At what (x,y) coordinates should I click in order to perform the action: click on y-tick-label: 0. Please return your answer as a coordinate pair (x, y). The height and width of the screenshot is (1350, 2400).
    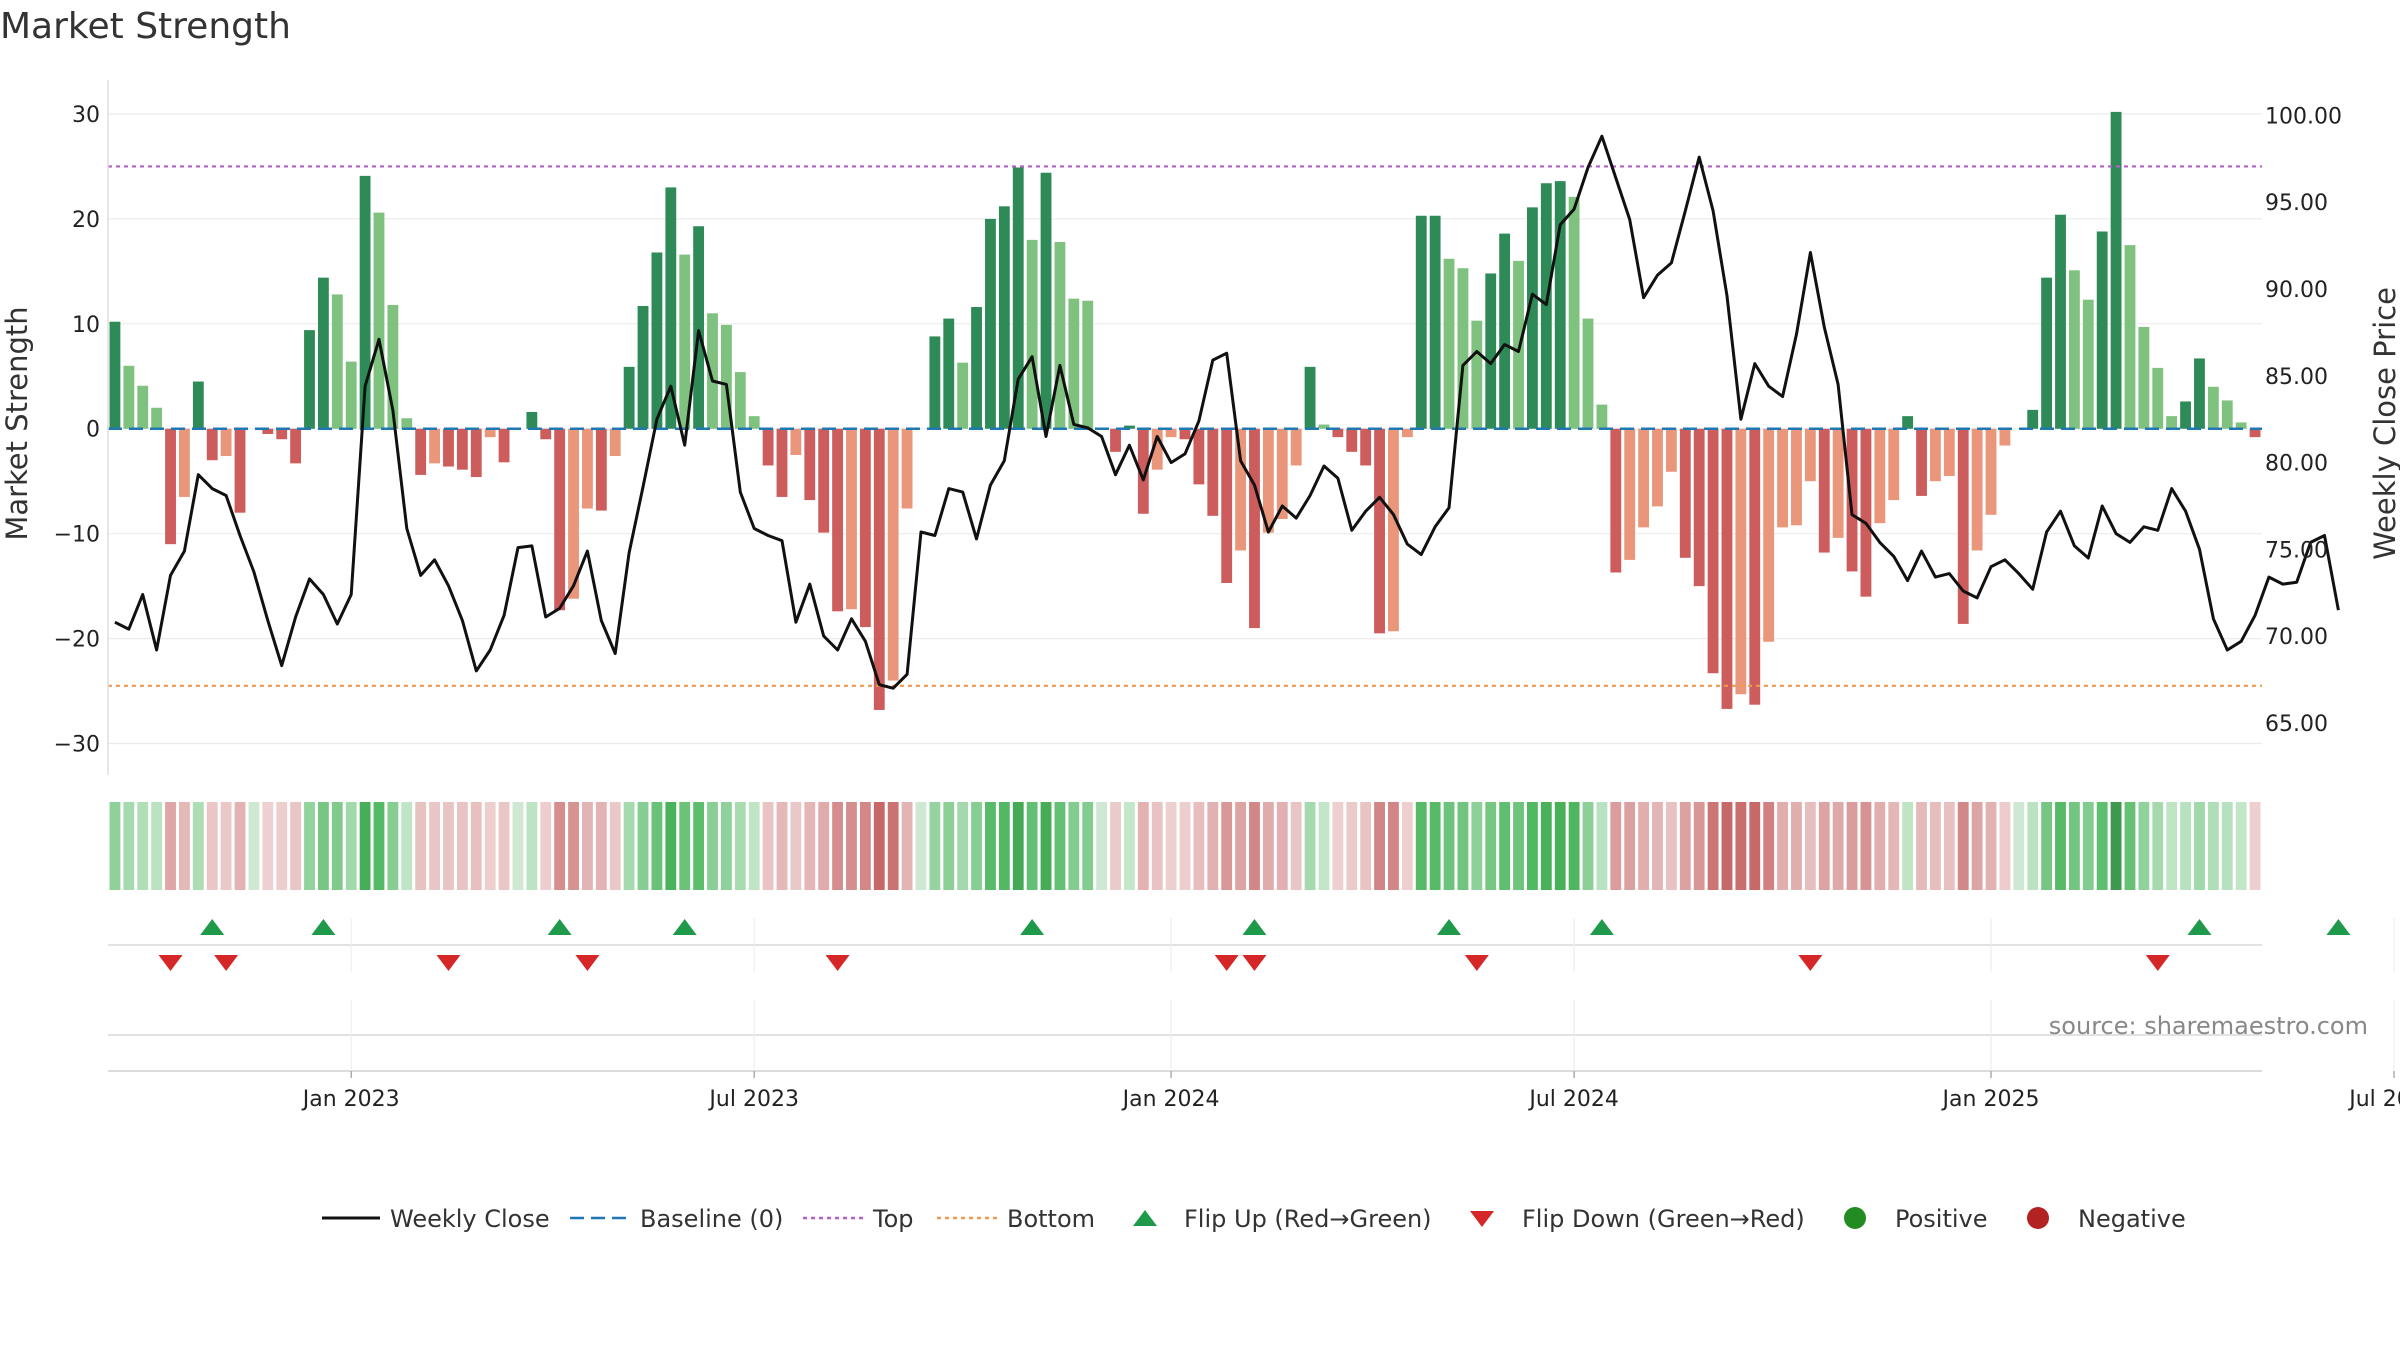
    Looking at the image, I should click on (93, 430).